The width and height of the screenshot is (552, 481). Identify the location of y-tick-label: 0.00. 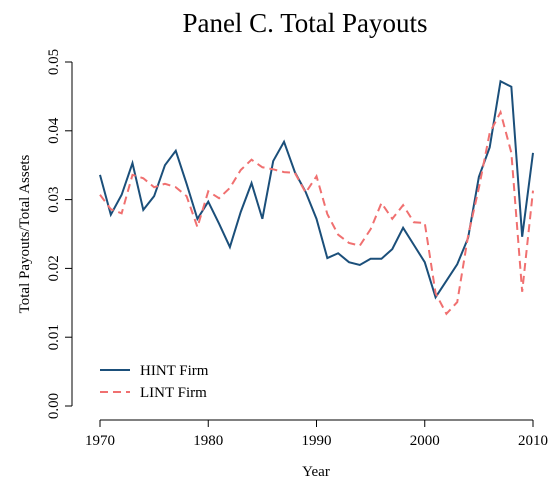
(54, 406).